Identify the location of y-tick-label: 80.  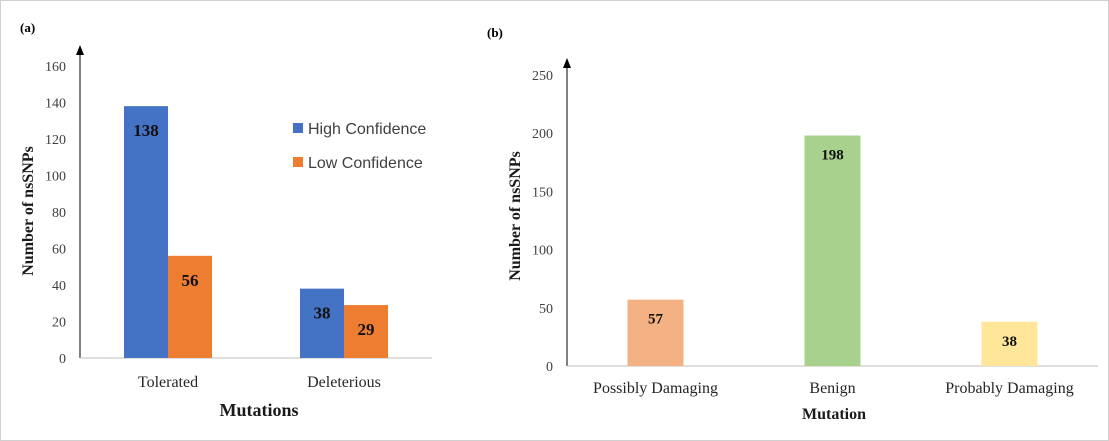
(59, 213).